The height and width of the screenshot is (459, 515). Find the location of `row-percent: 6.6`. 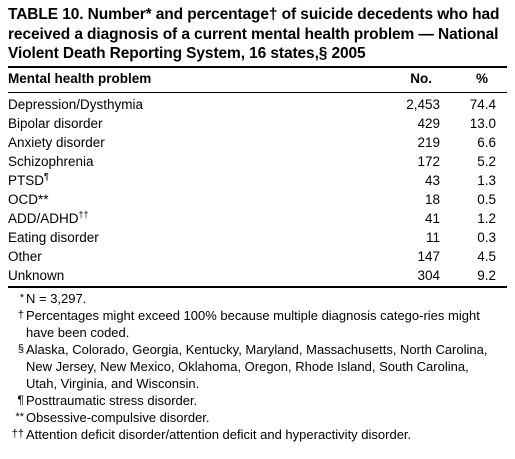

row-percent: 6.6 is located at coordinates (486, 142).